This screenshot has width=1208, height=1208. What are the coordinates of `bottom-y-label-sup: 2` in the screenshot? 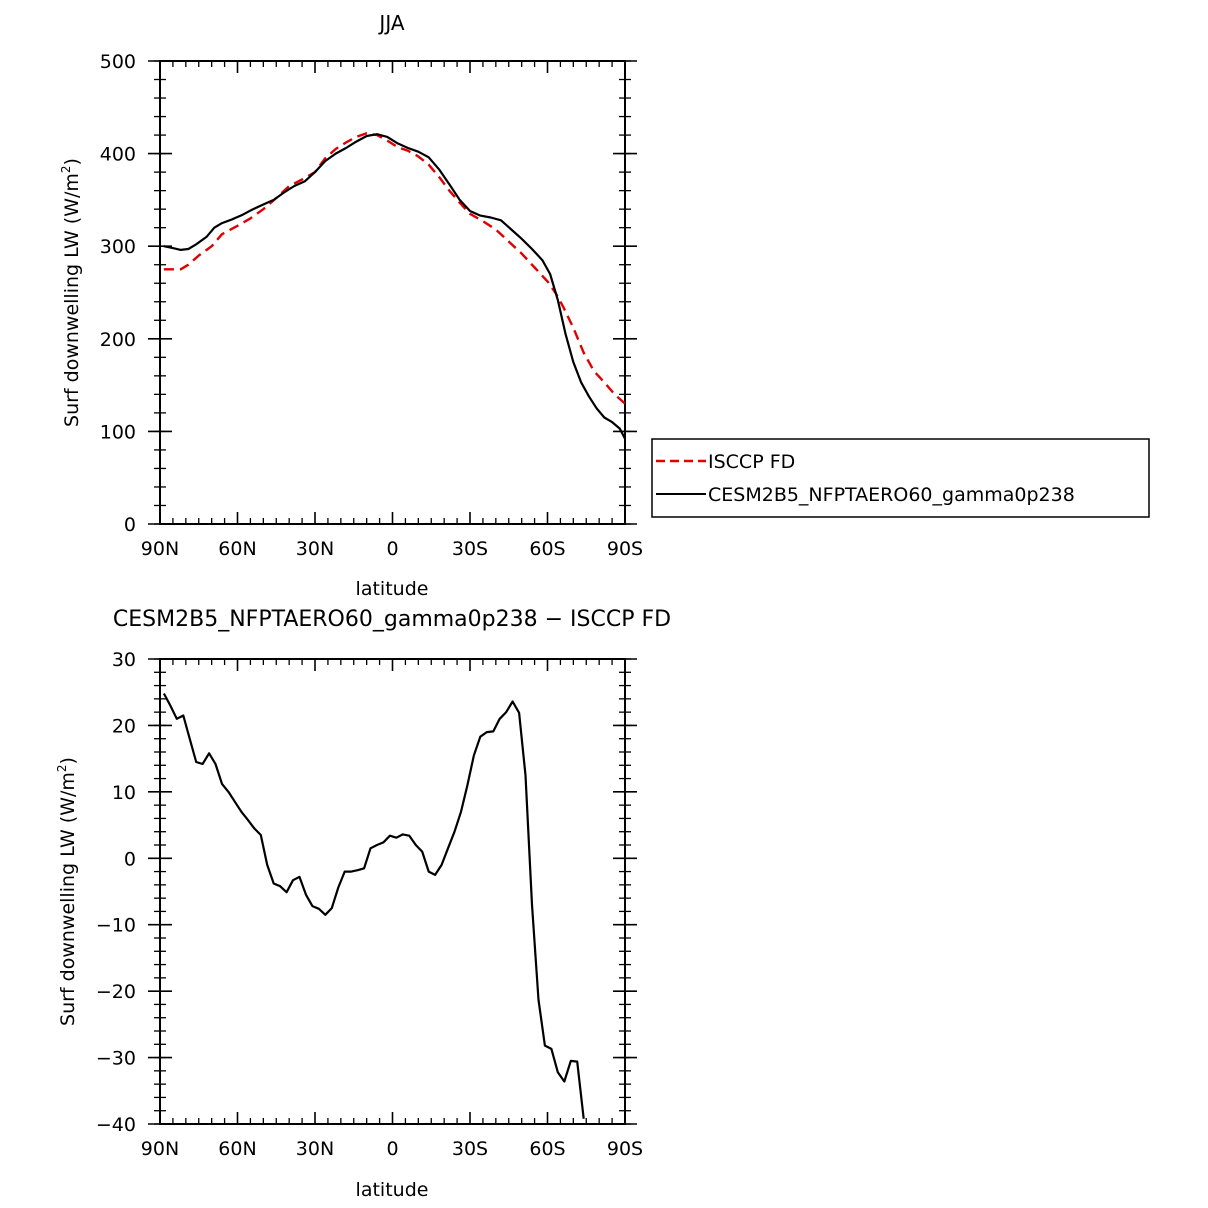 It's located at (62, 768).